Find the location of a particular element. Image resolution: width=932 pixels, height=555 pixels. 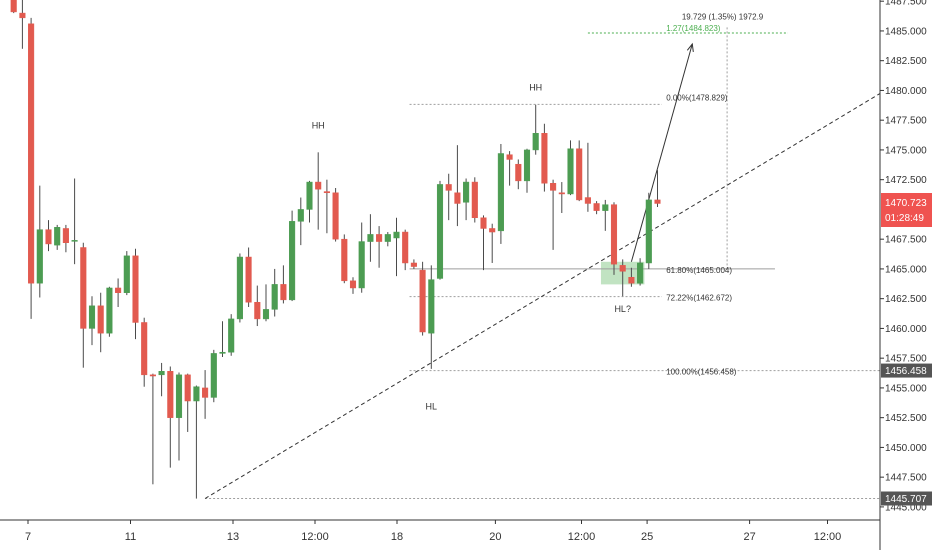

measure-label: 19.729 (1.35%) 1972.9 is located at coordinates (723, 16).